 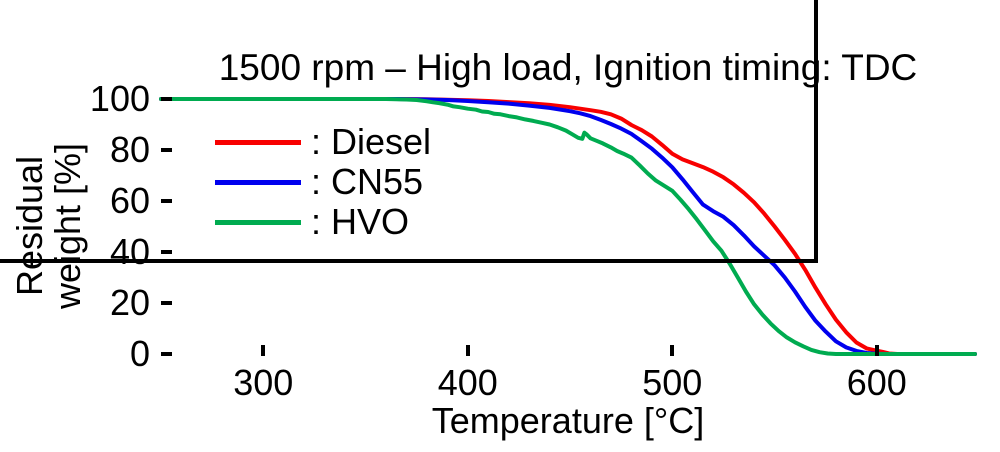 I want to click on legend-row-hvo: : HVO, so click(x=323, y=222).